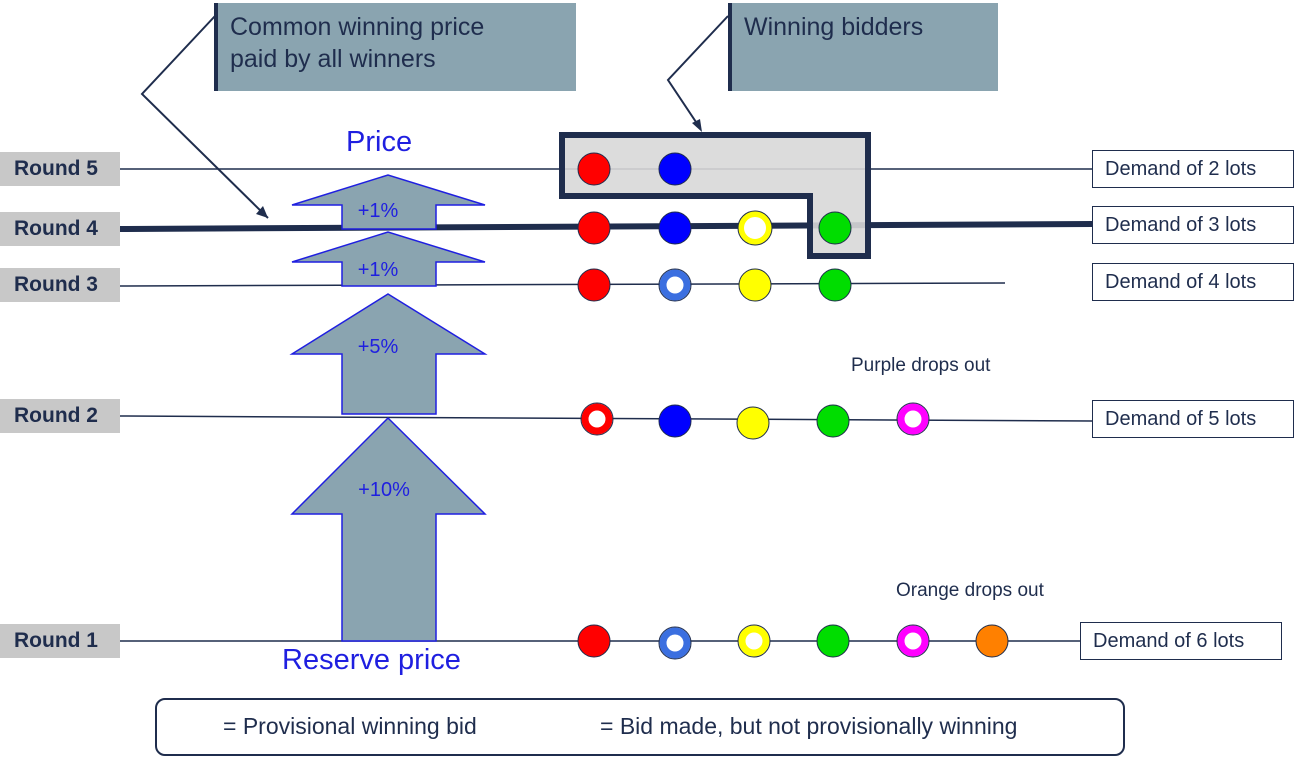  What do you see at coordinates (1193, 225) in the screenshot?
I see `demand-round-4: Demand of 3 lots` at bounding box center [1193, 225].